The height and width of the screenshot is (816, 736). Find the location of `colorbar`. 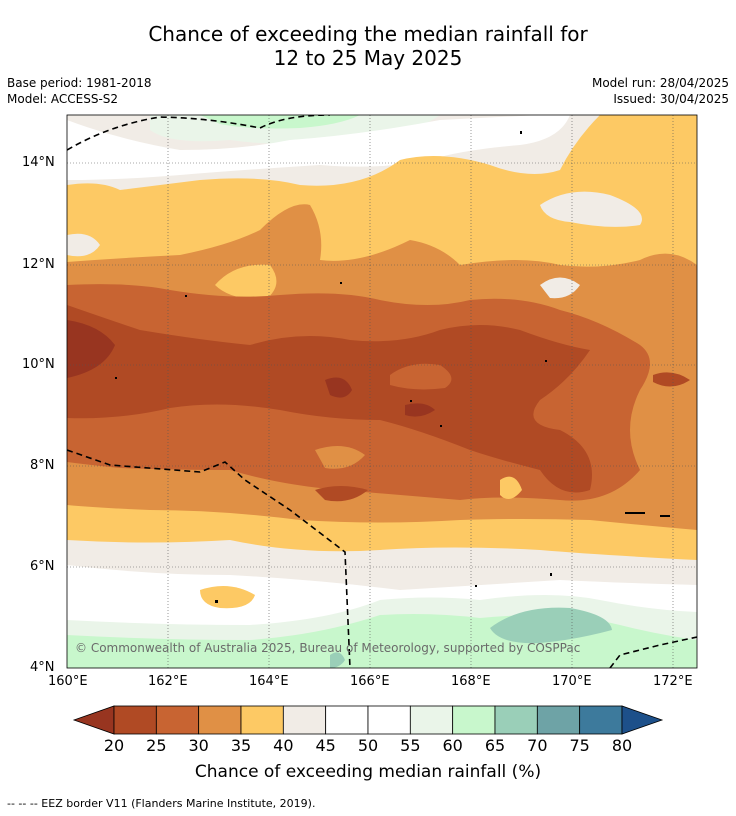

colorbar is located at coordinates (368, 720).